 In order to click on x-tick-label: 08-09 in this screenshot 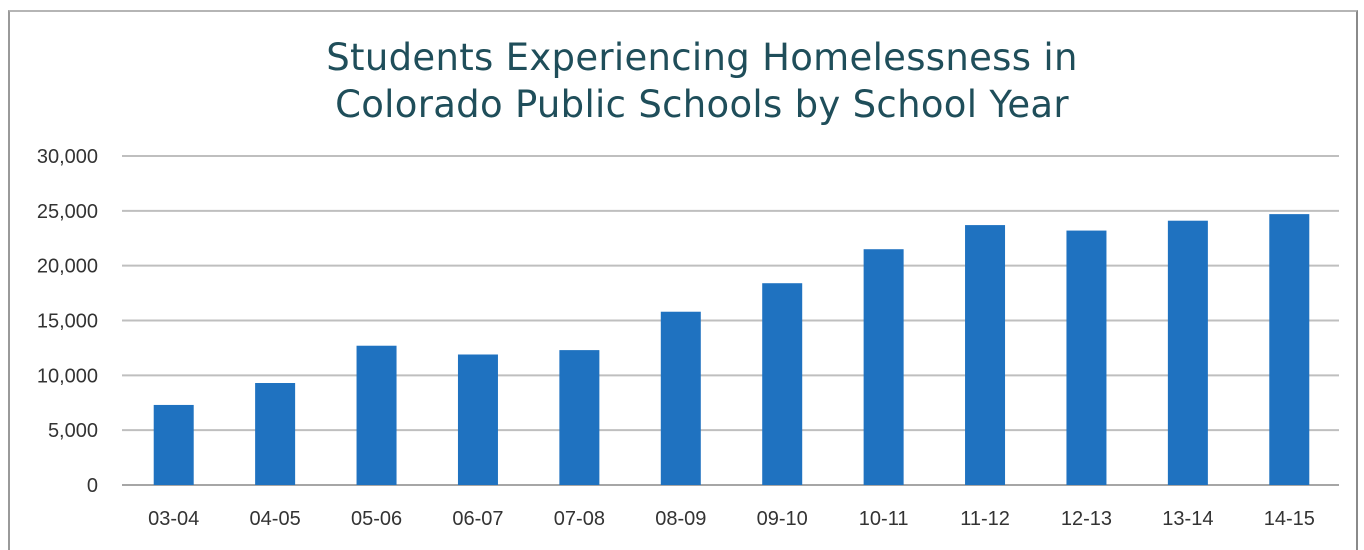, I will do `click(680, 519)`.